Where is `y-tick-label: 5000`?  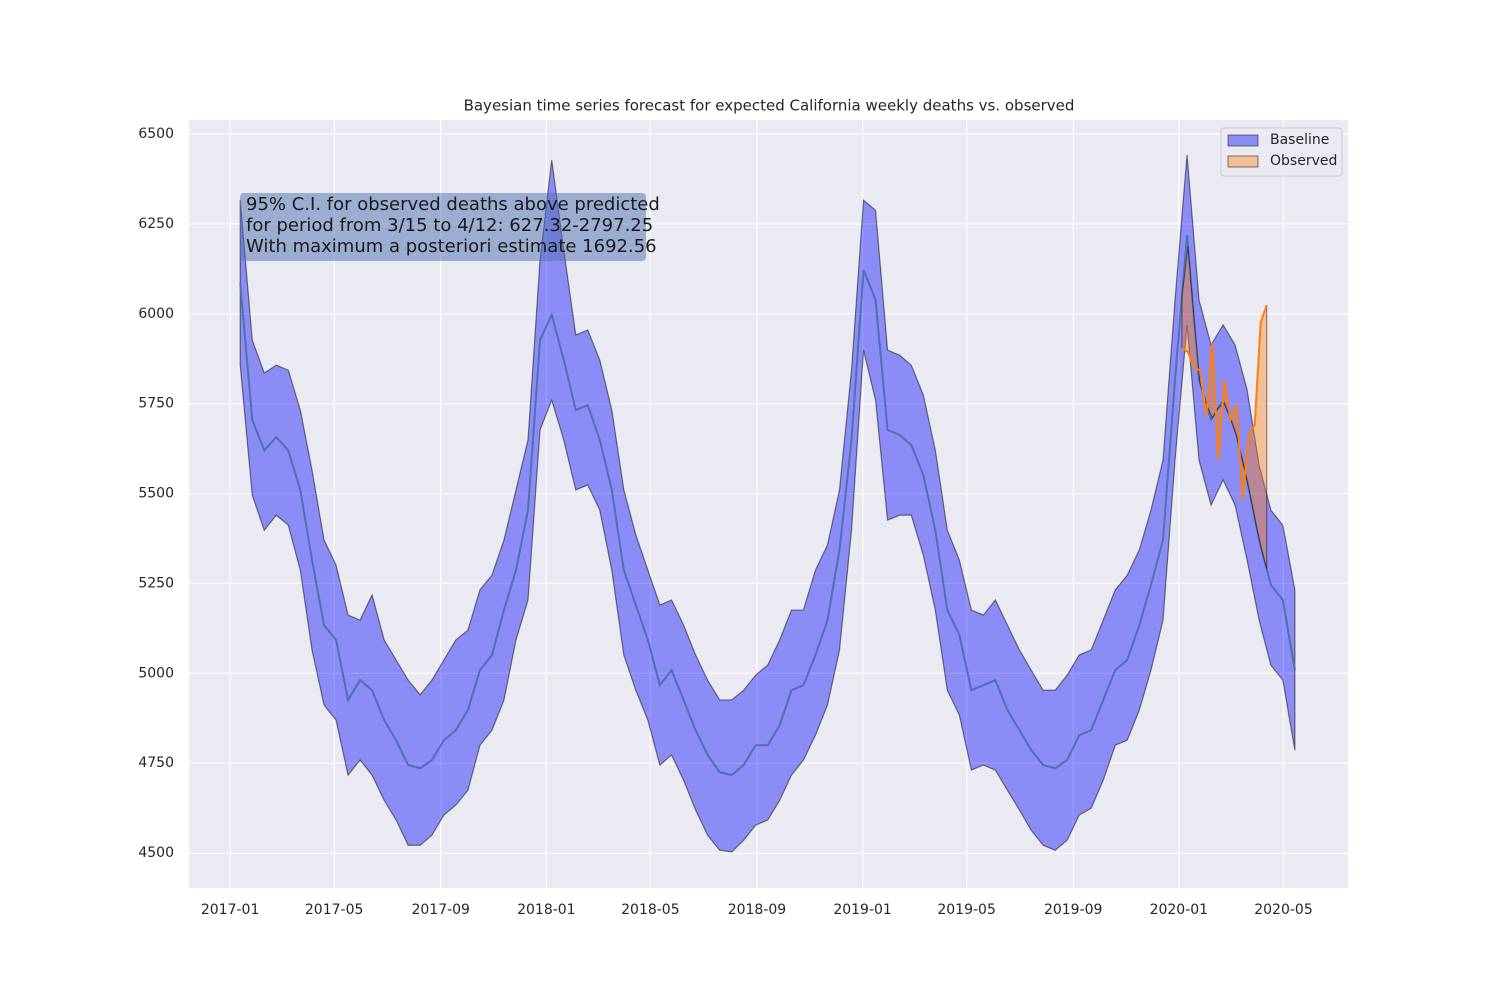 y-tick-label: 5000 is located at coordinates (156, 673).